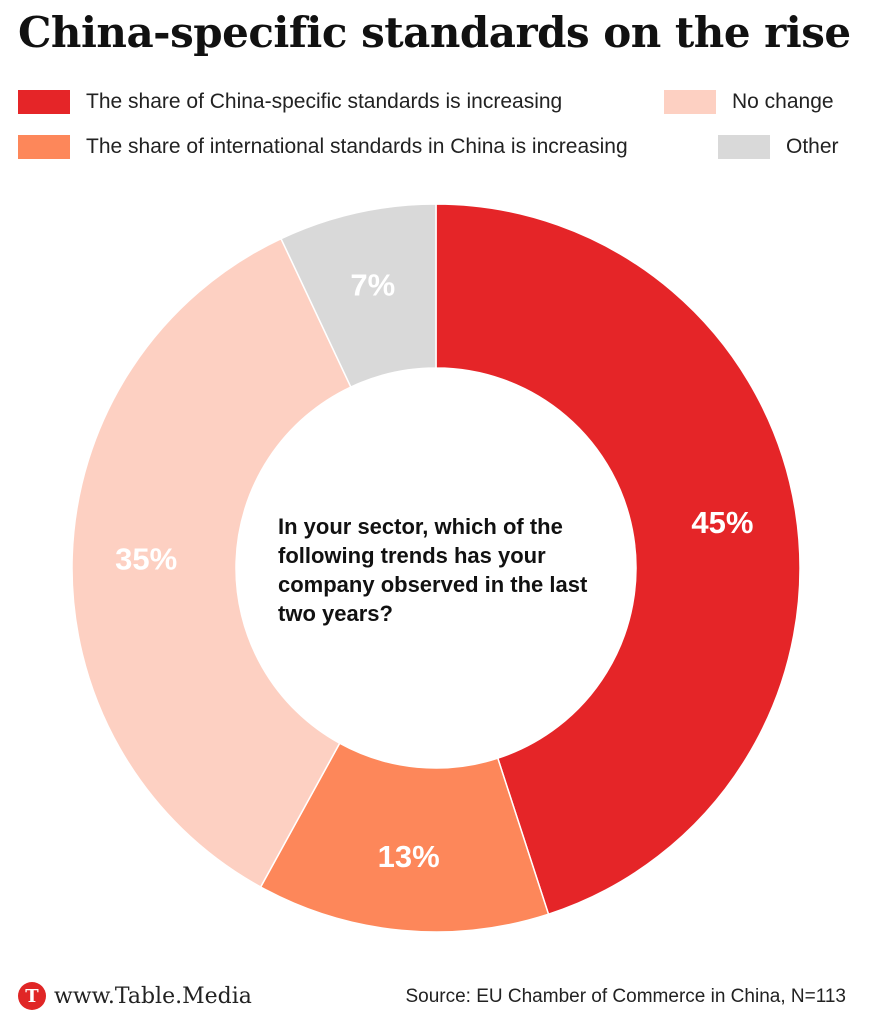 Image resolution: width=872 pixels, height=1024 pixels. I want to click on legend-item-other: Other, so click(778, 147).